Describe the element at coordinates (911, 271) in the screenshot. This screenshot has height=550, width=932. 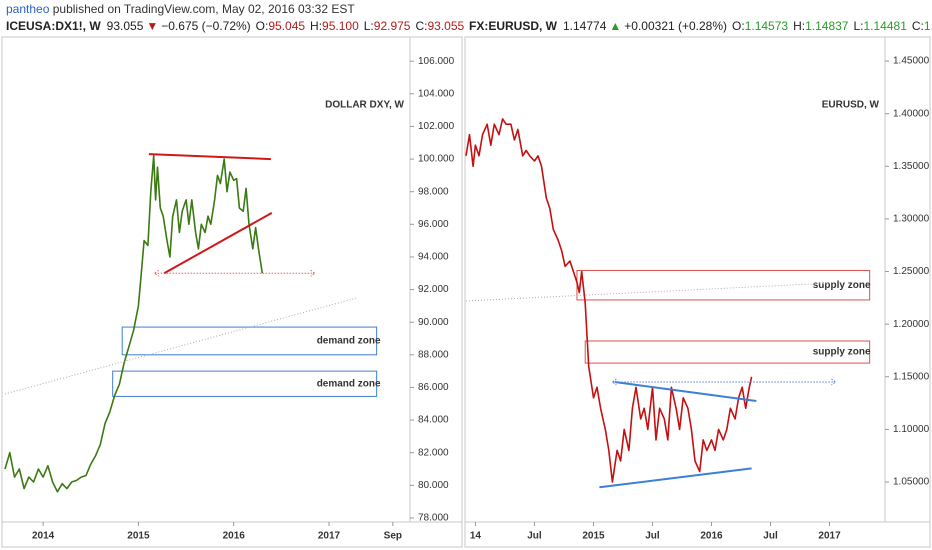
I see `y-tick-label: 1.25000` at that location.